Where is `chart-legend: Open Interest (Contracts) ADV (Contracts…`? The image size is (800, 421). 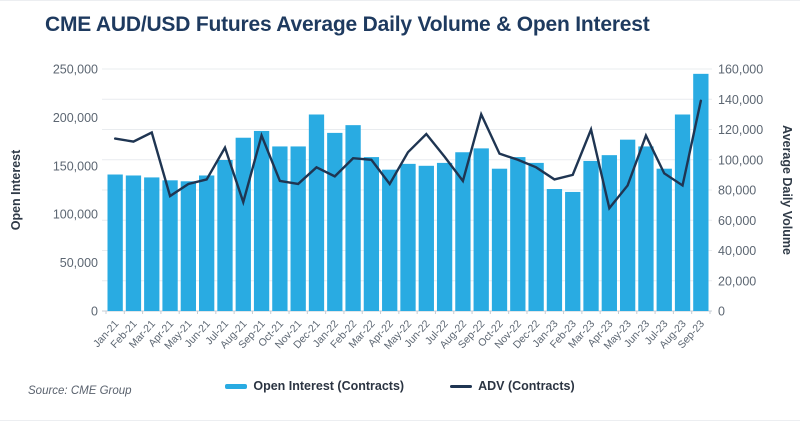
chart-legend: Open Interest (Contracts) ADV (Contracts… is located at coordinates (400, 386).